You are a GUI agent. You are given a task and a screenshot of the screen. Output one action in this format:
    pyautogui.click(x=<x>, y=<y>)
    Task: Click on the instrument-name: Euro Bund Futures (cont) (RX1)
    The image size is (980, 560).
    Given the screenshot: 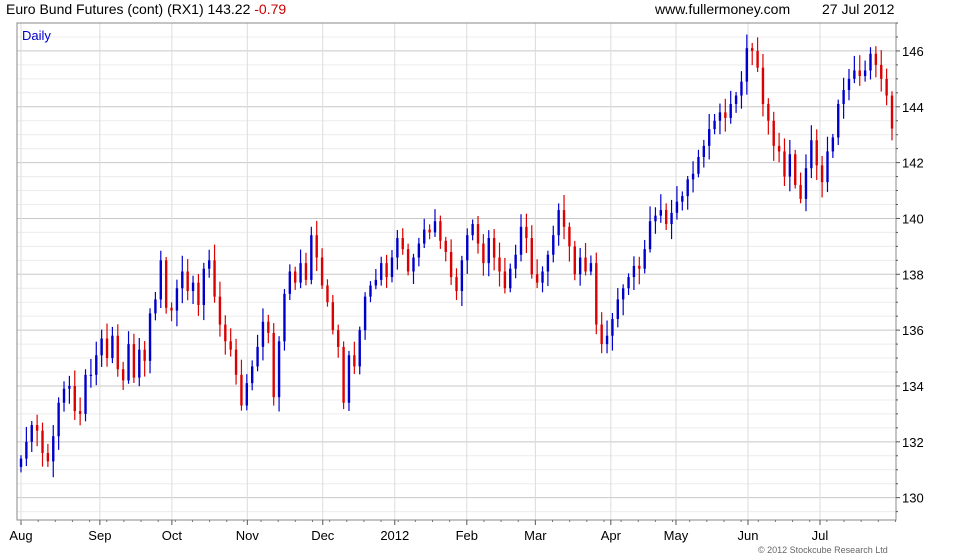 What is the action you would take?
    pyautogui.click(x=105, y=9)
    